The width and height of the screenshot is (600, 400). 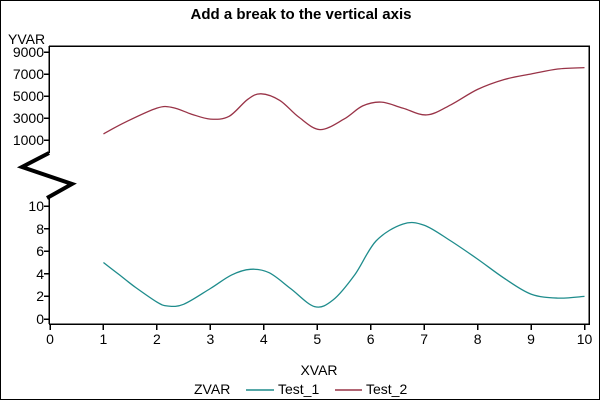 What do you see at coordinates (46, 175) in the screenshot?
I see `axis-break-zigzag-icon` at bounding box center [46, 175].